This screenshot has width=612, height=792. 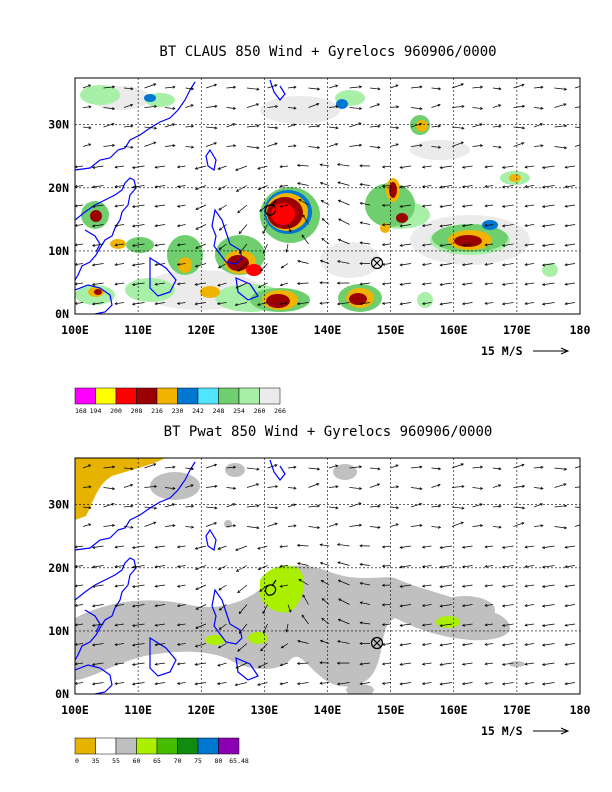 What do you see at coordinates (325, 710) in the screenshot?
I see `x-tick-labels-panel2: 100E 110E 120E 130E 140E 150E 160E 170E 180` at bounding box center [325, 710].